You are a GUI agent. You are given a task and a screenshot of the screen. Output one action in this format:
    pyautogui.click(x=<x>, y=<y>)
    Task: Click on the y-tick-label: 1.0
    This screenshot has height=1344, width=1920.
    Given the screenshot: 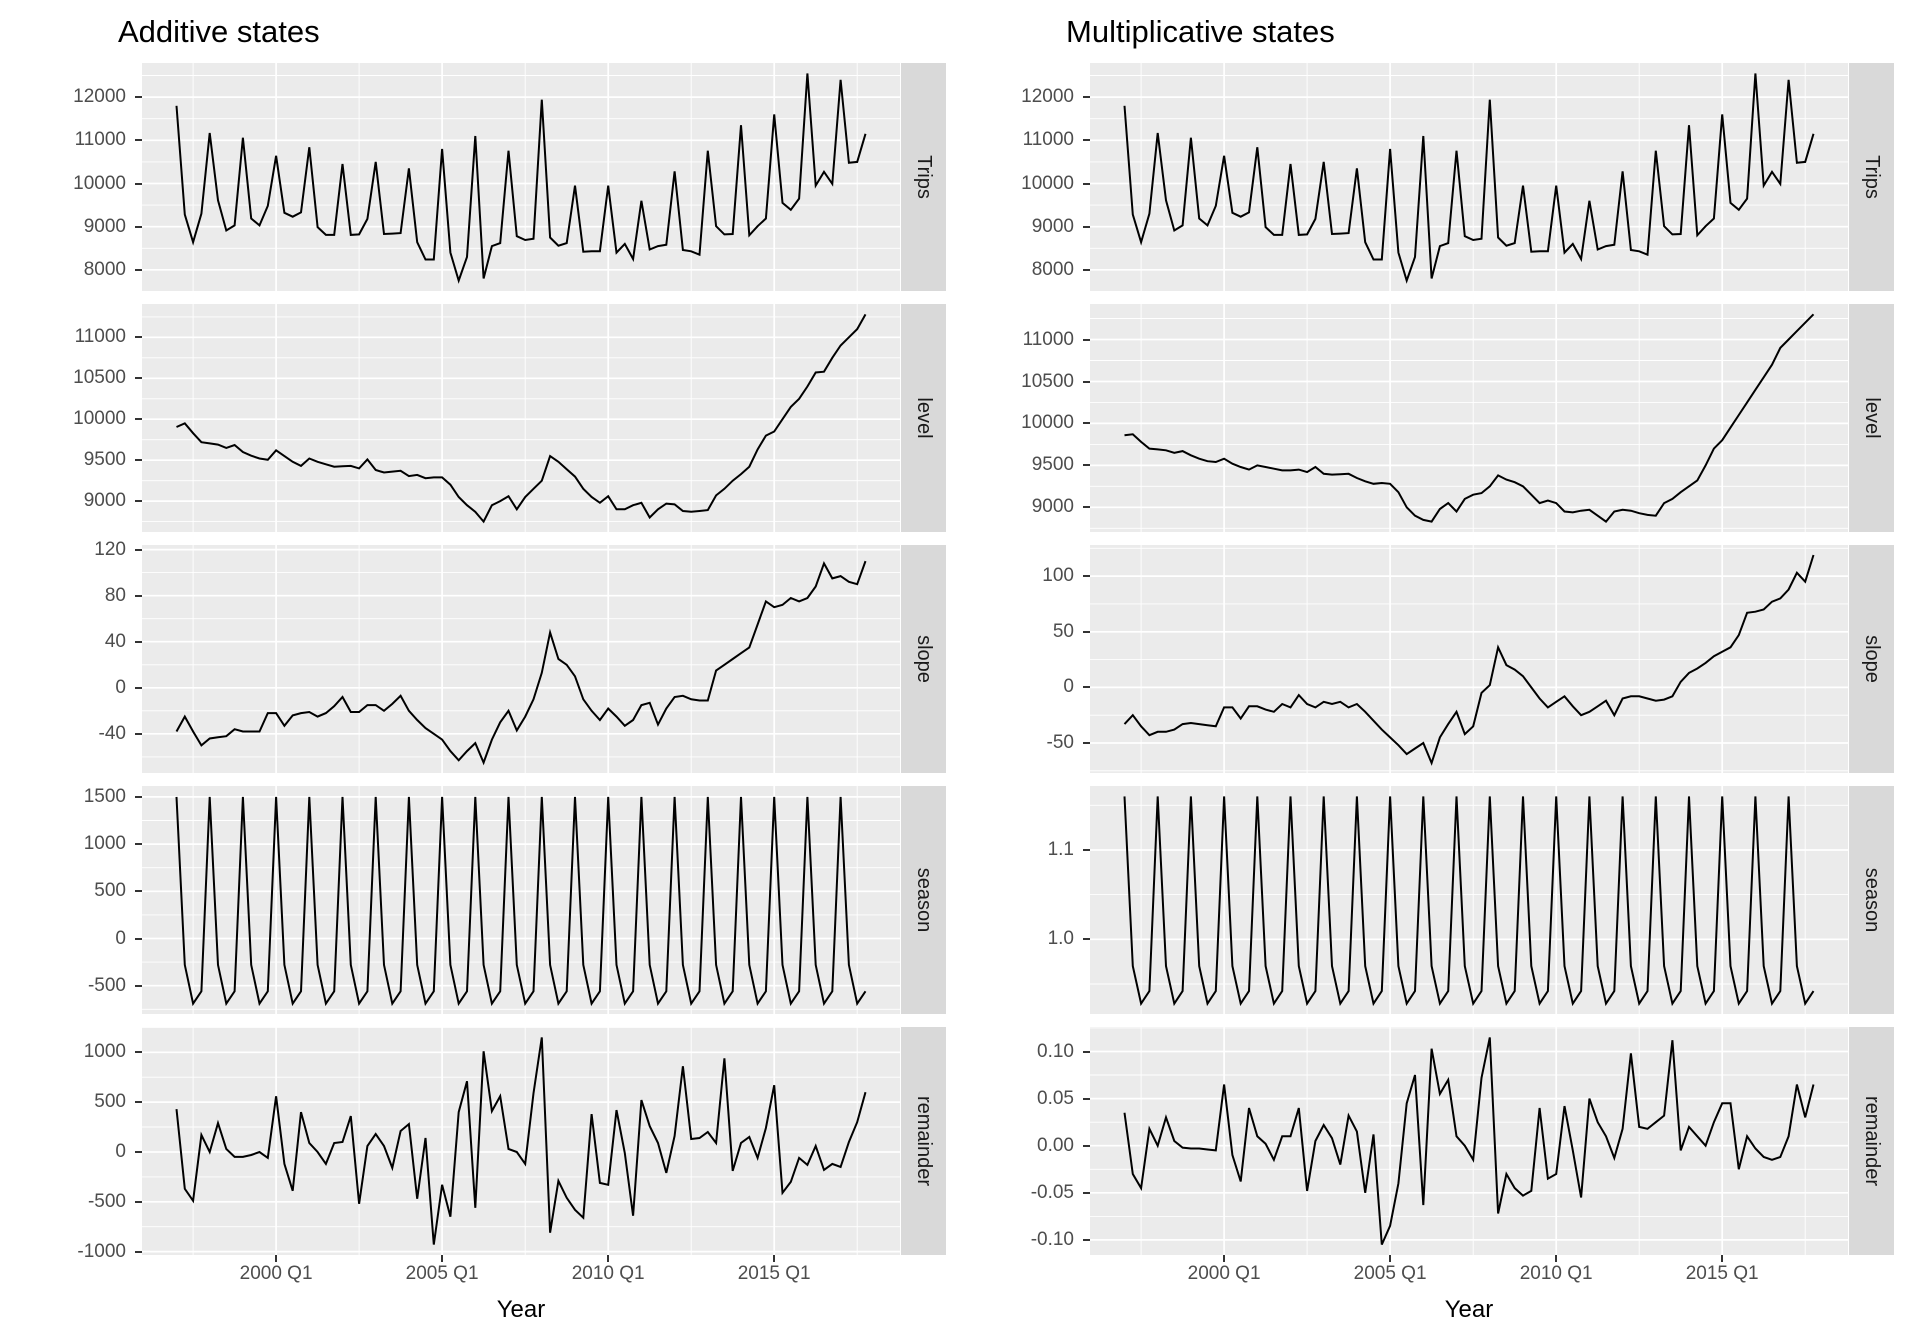 What is the action you would take?
    pyautogui.click(x=1060, y=939)
    